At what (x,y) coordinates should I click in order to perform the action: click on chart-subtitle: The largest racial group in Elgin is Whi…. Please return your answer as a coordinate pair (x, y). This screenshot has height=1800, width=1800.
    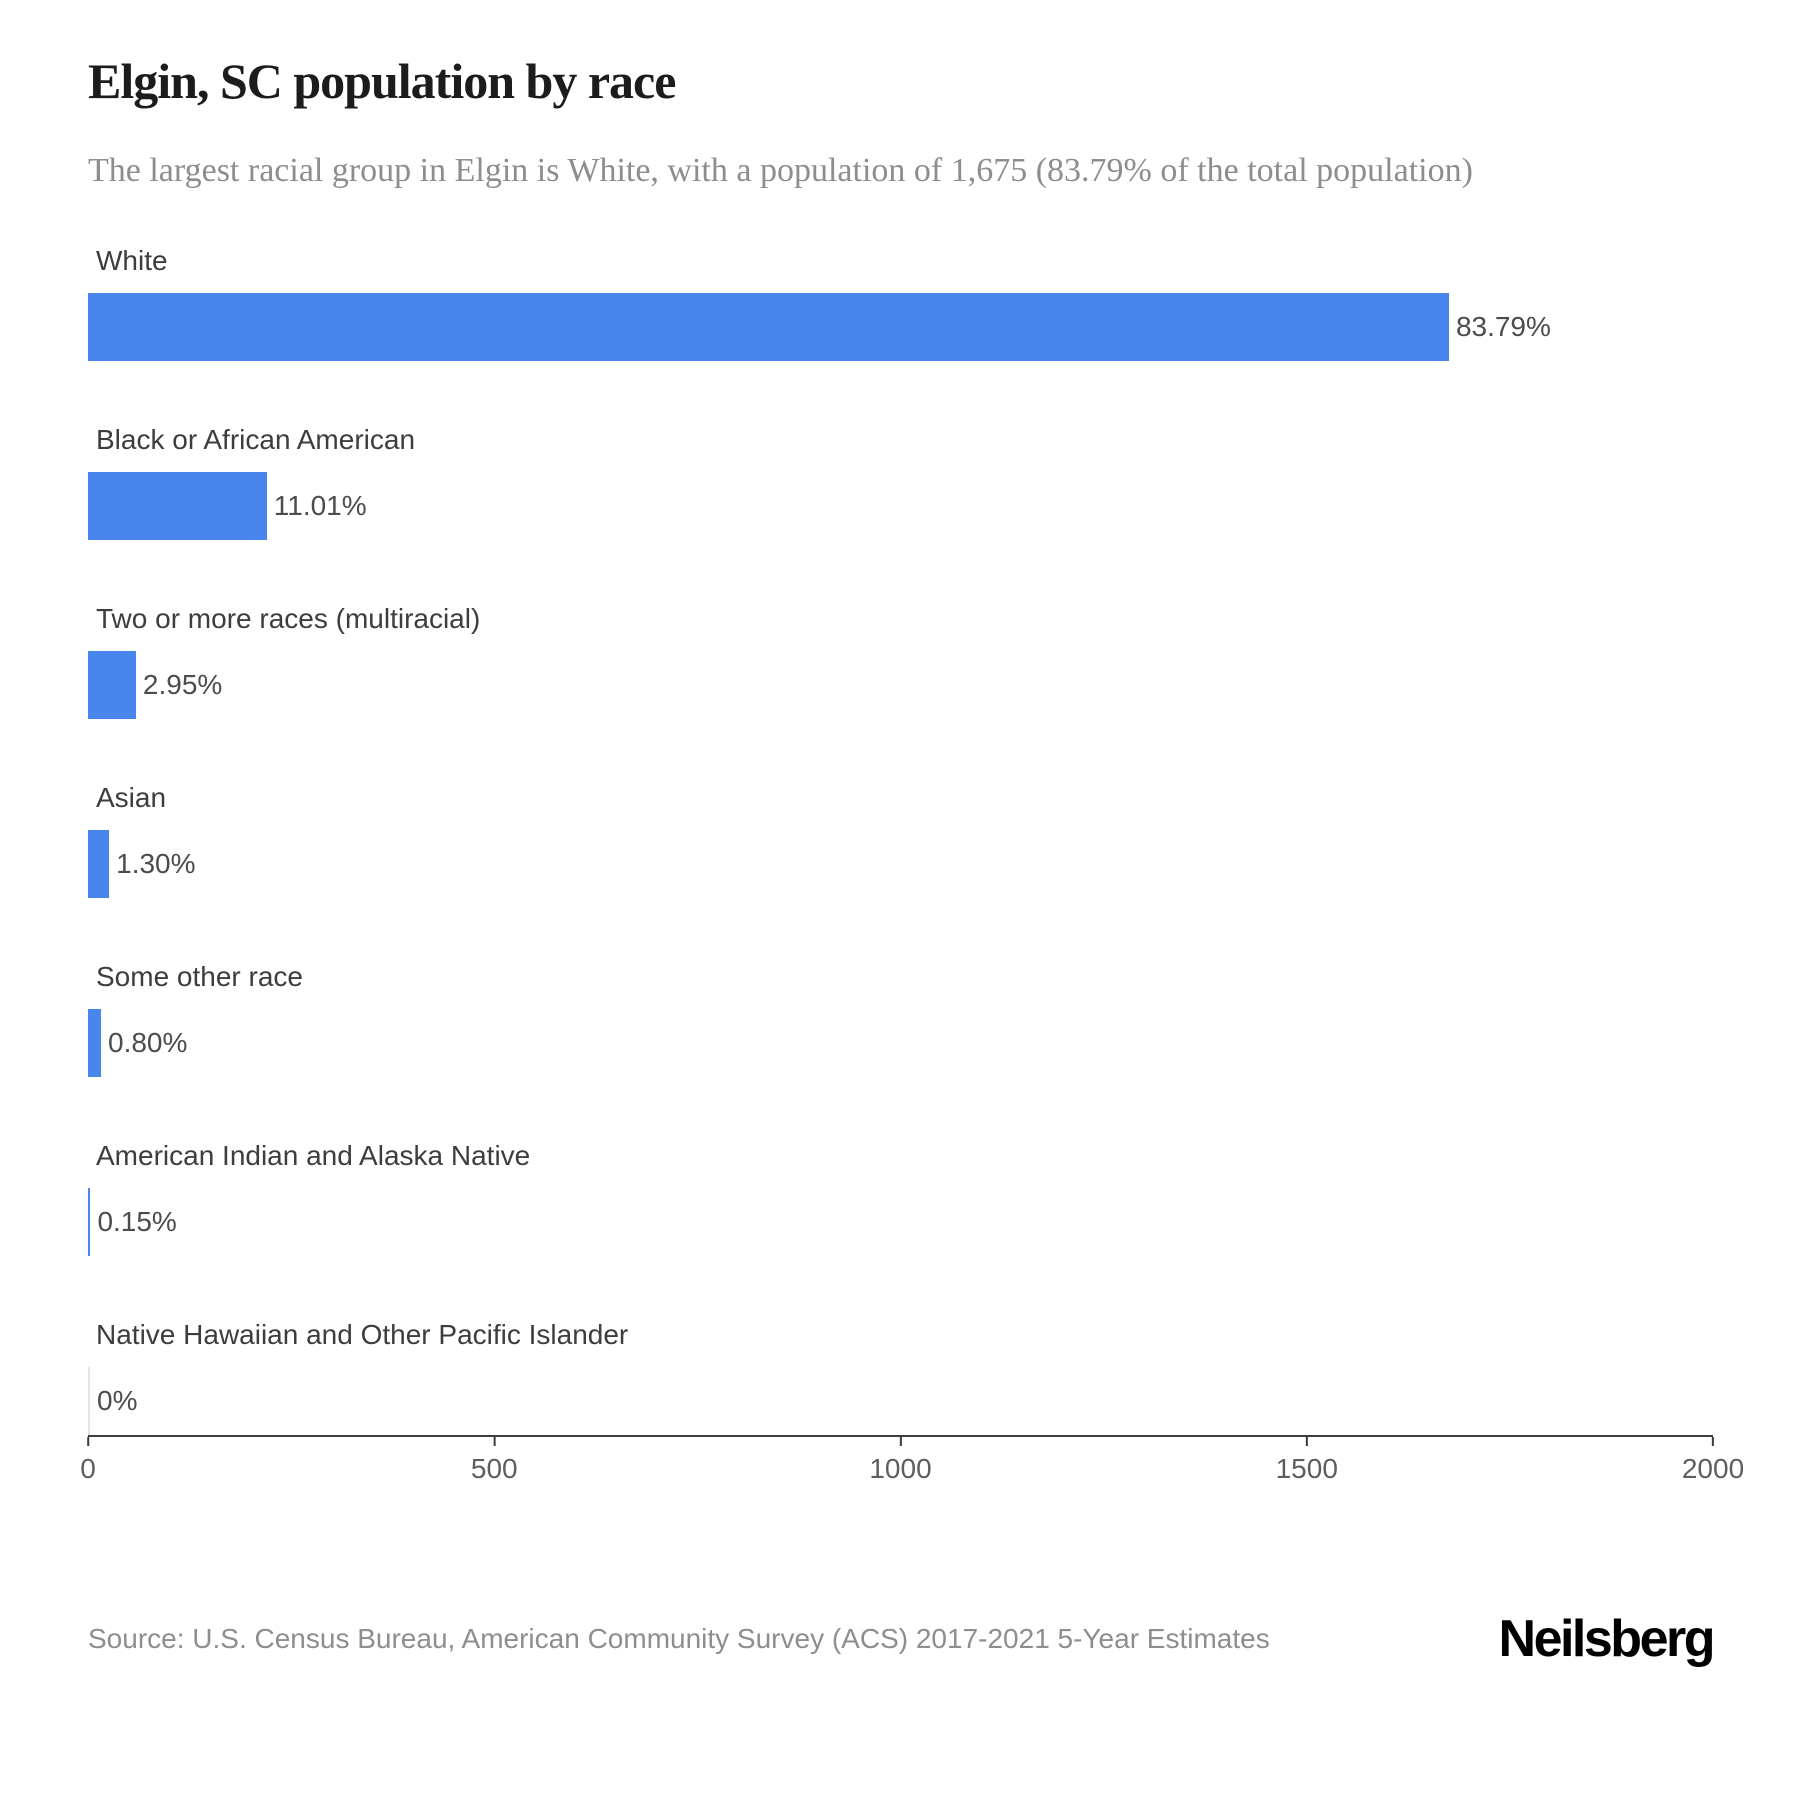
    Looking at the image, I should click on (780, 170).